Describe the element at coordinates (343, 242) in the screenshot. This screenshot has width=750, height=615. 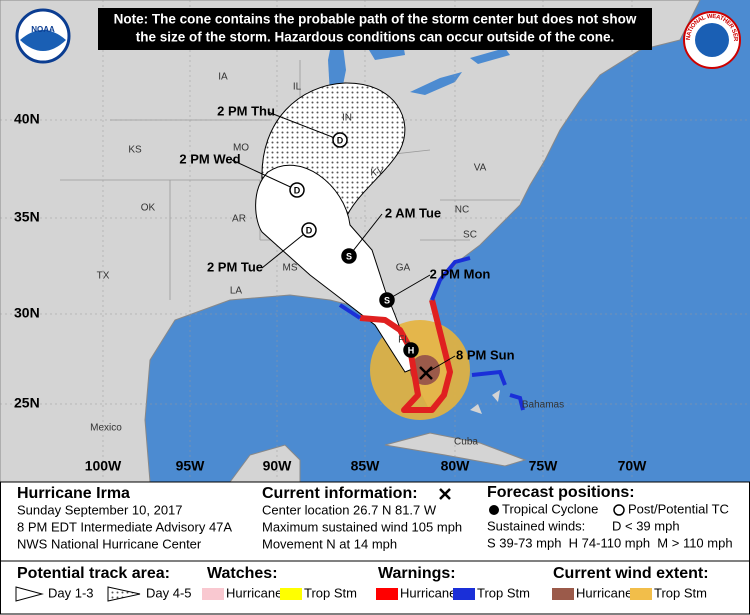
I see `leader-lines` at that location.